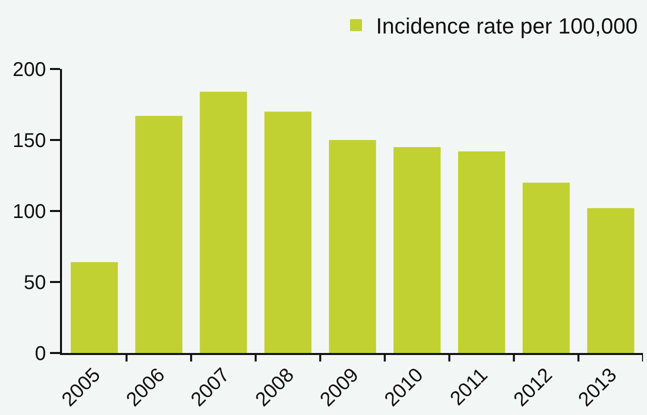  Describe the element at coordinates (29, 212) in the screenshot. I see `y-tick-label: 100` at that location.